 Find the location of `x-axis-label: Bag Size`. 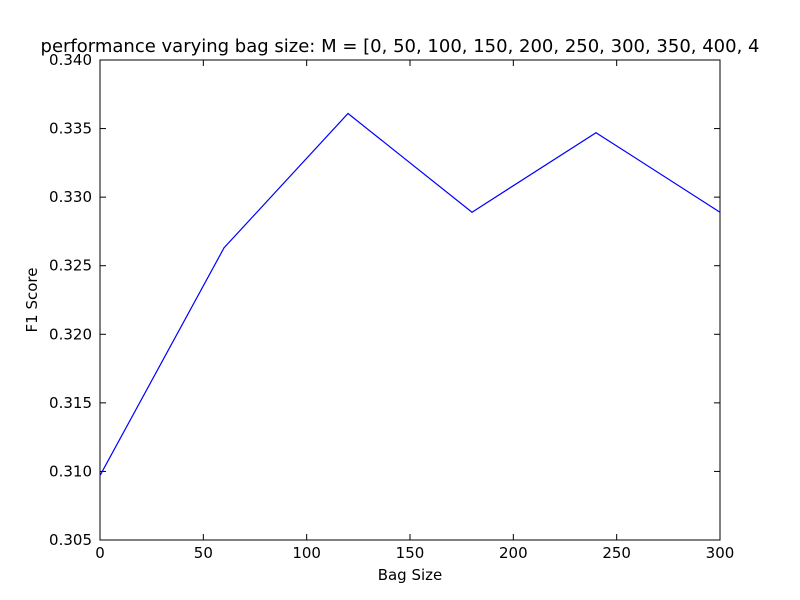

x-axis-label: Bag Size is located at coordinates (410, 575).